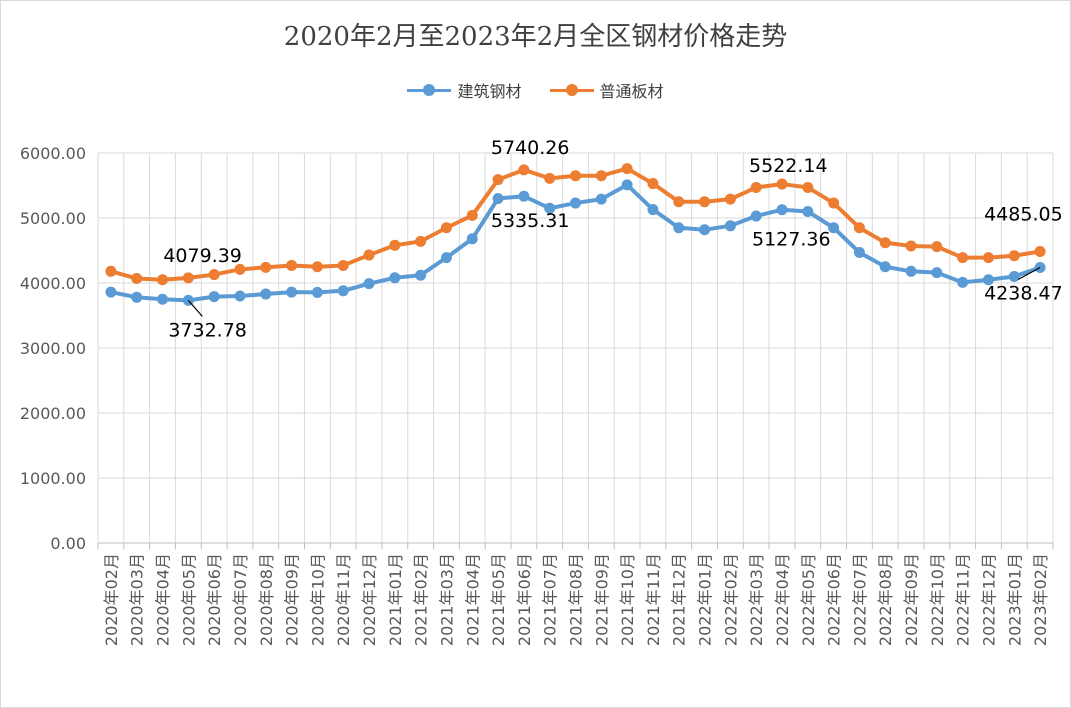  What do you see at coordinates (240, 599) in the screenshot?
I see `x-tick-label: 2020年07月` at bounding box center [240, 599].